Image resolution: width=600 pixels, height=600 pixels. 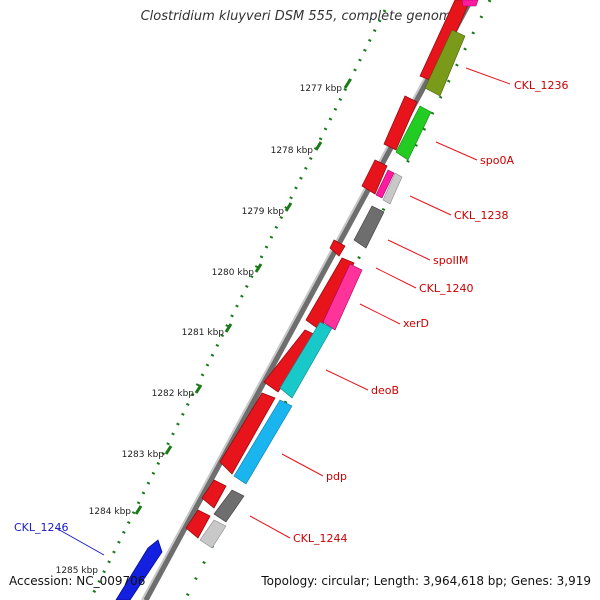 I want to click on accession-label: Accession: NC_009706, so click(x=77, y=581).